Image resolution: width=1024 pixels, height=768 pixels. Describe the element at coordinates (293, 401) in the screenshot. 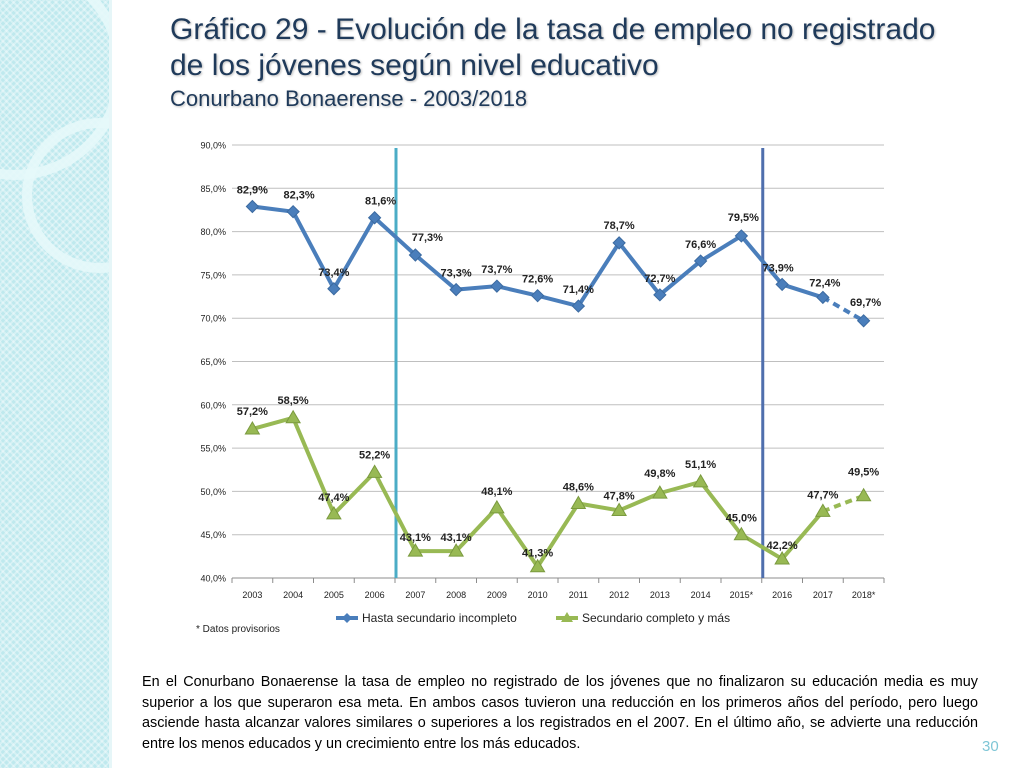

I see `data-label: 58,5%` at that location.